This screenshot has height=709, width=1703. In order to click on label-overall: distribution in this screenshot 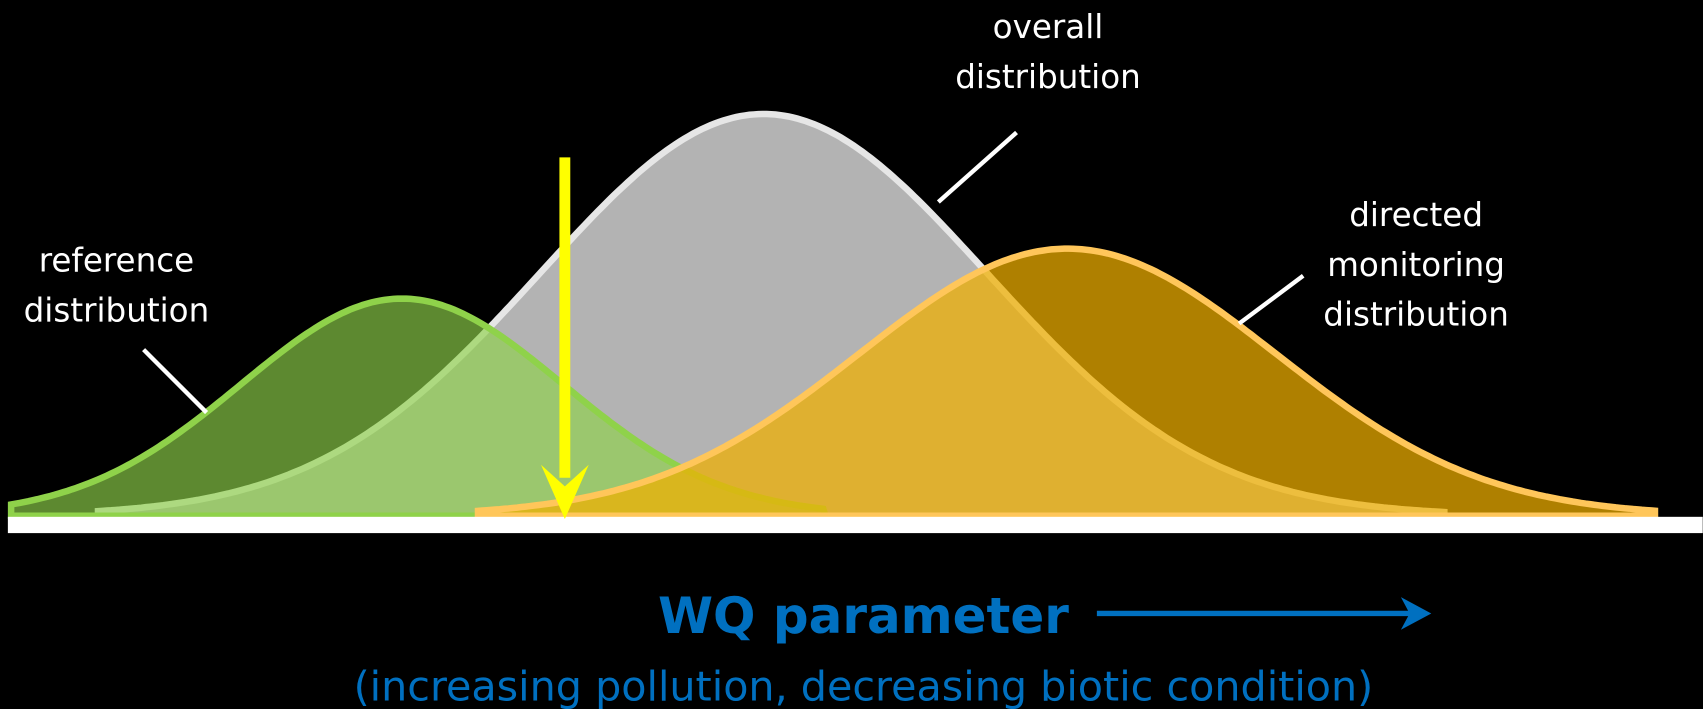, I will do `click(1048, 77)`.